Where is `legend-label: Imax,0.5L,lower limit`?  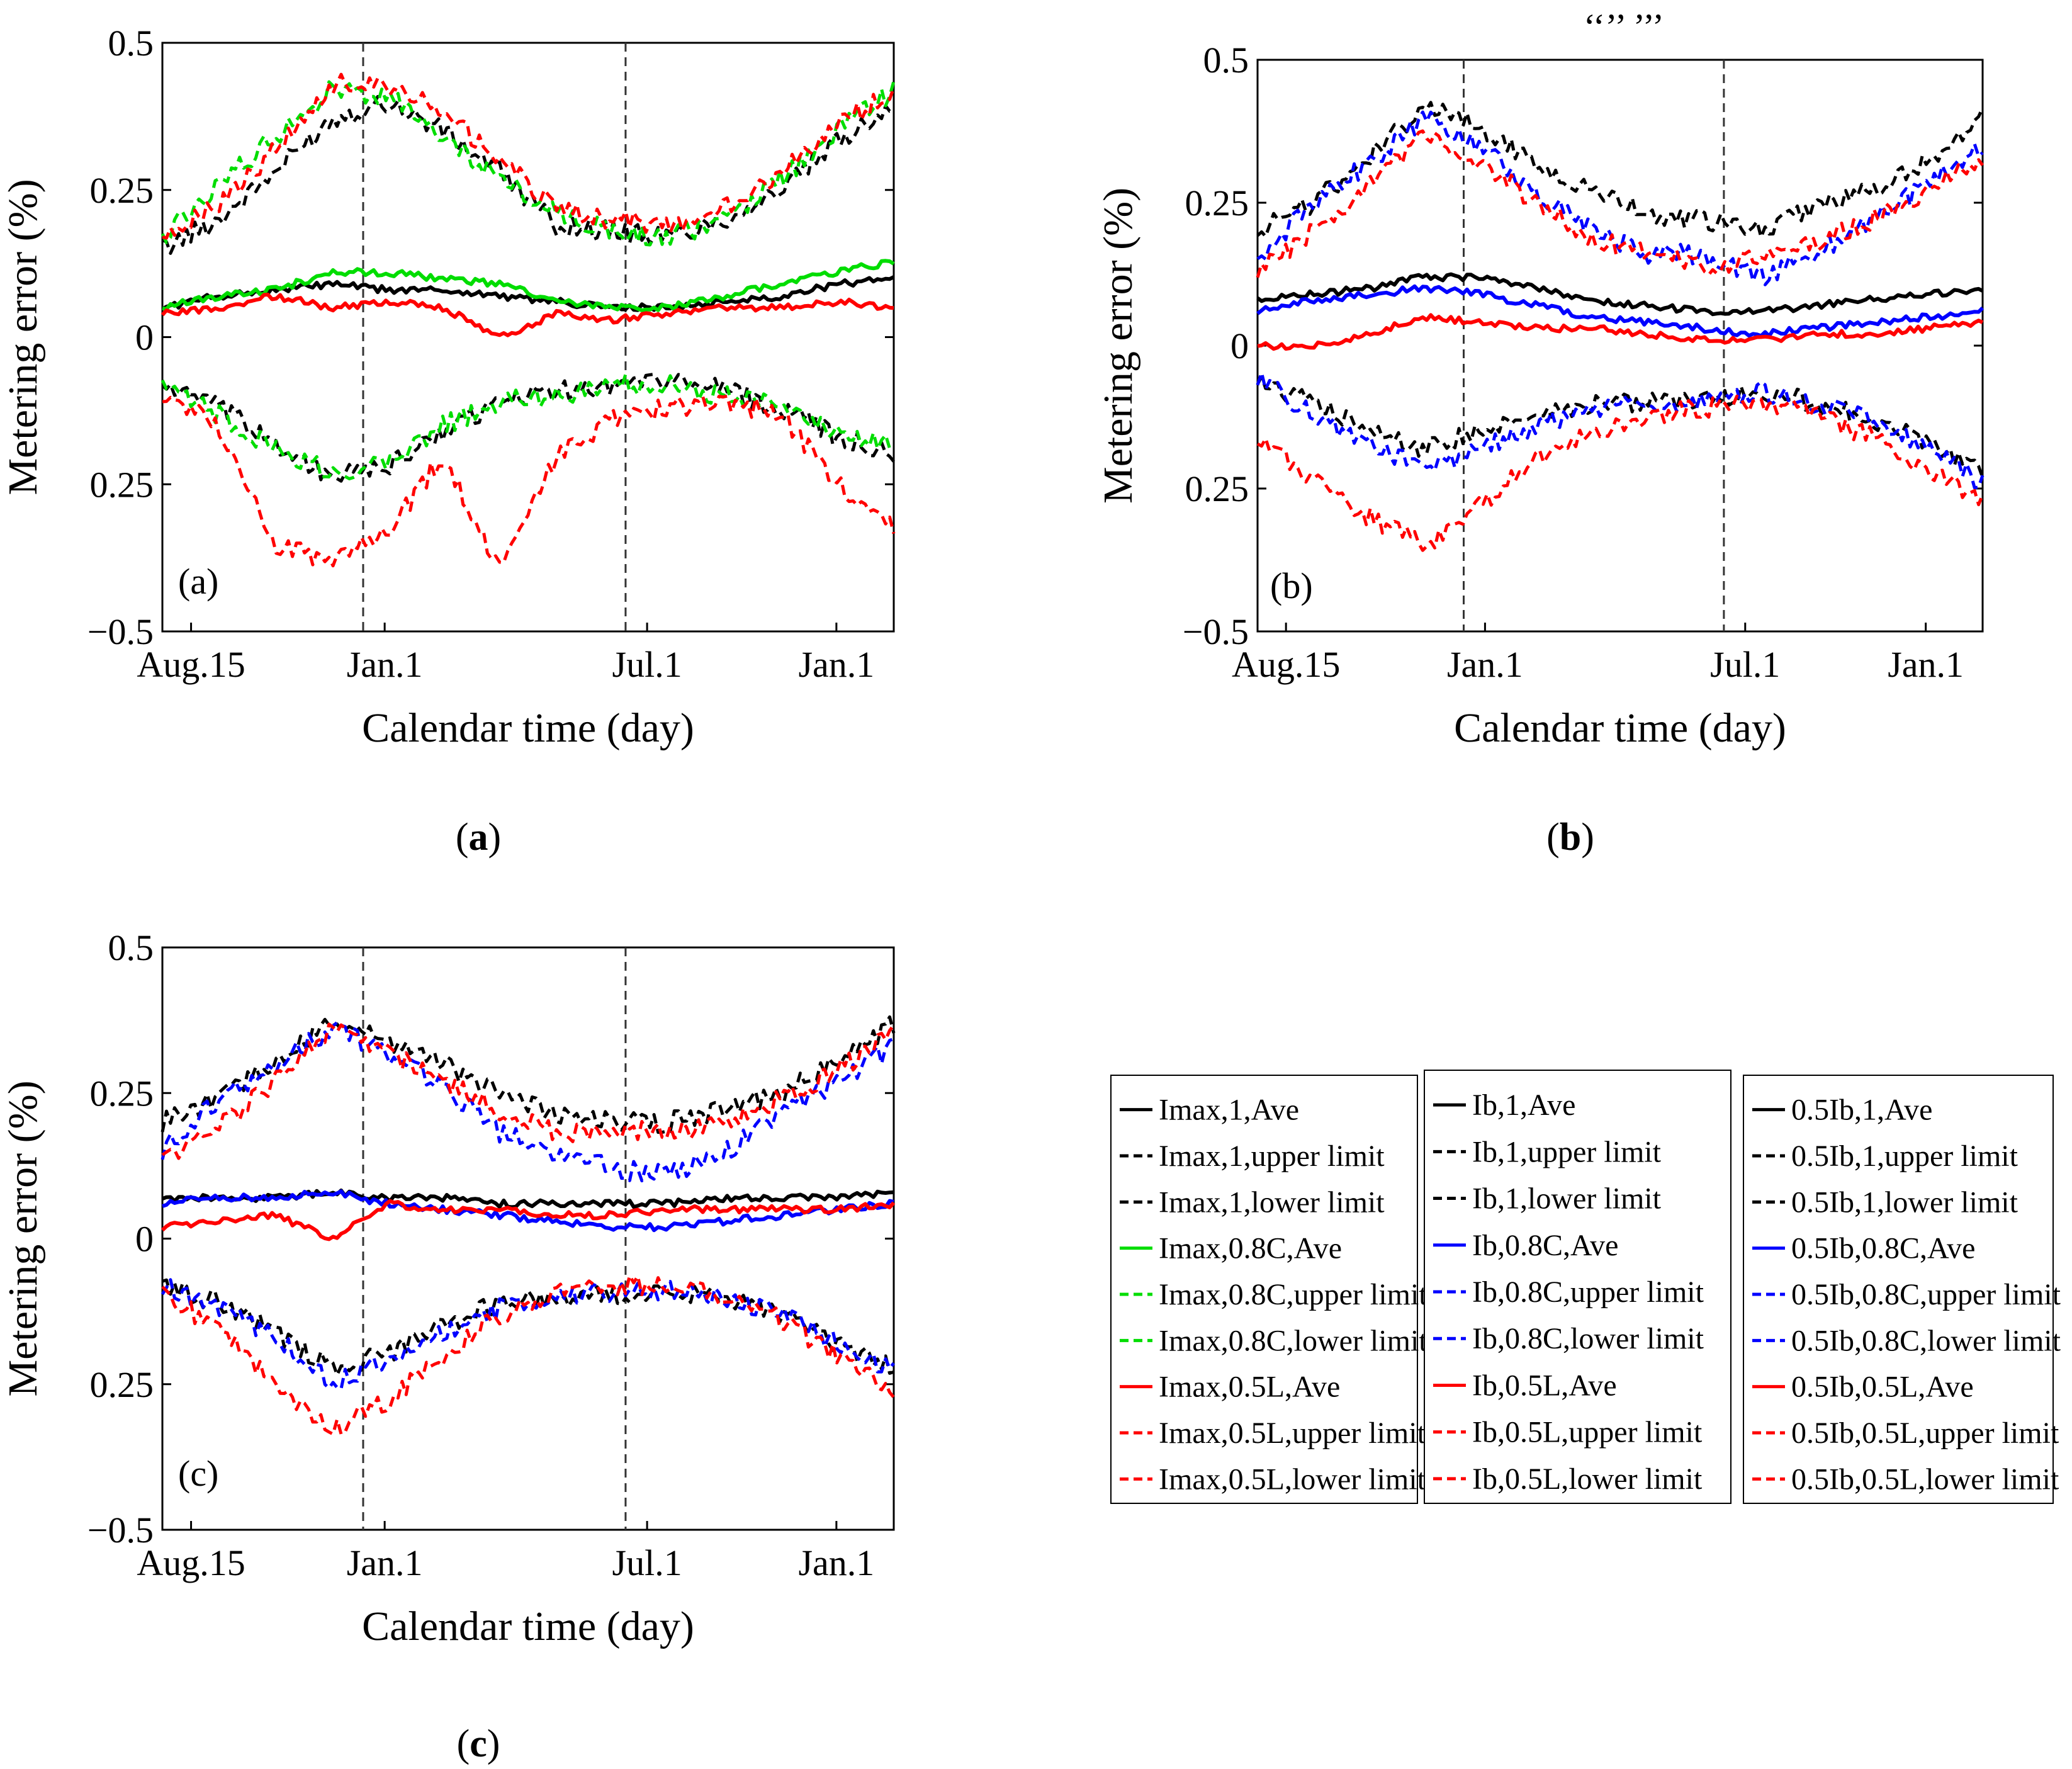 legend-label: Imax,0.5L,lower limit is located at coordinates (1292, 1479).